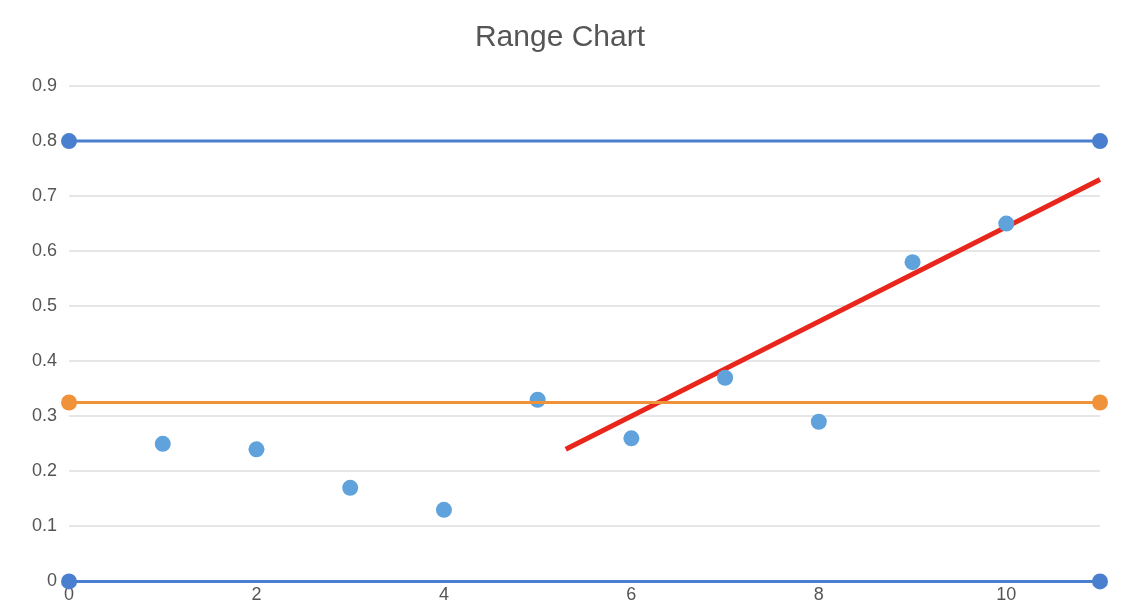 This screenshot has height=614, width=1135. Describe the element at coordinates (44, 305) in the screenshot. I see `y-tick-label: 0.5` at that location.